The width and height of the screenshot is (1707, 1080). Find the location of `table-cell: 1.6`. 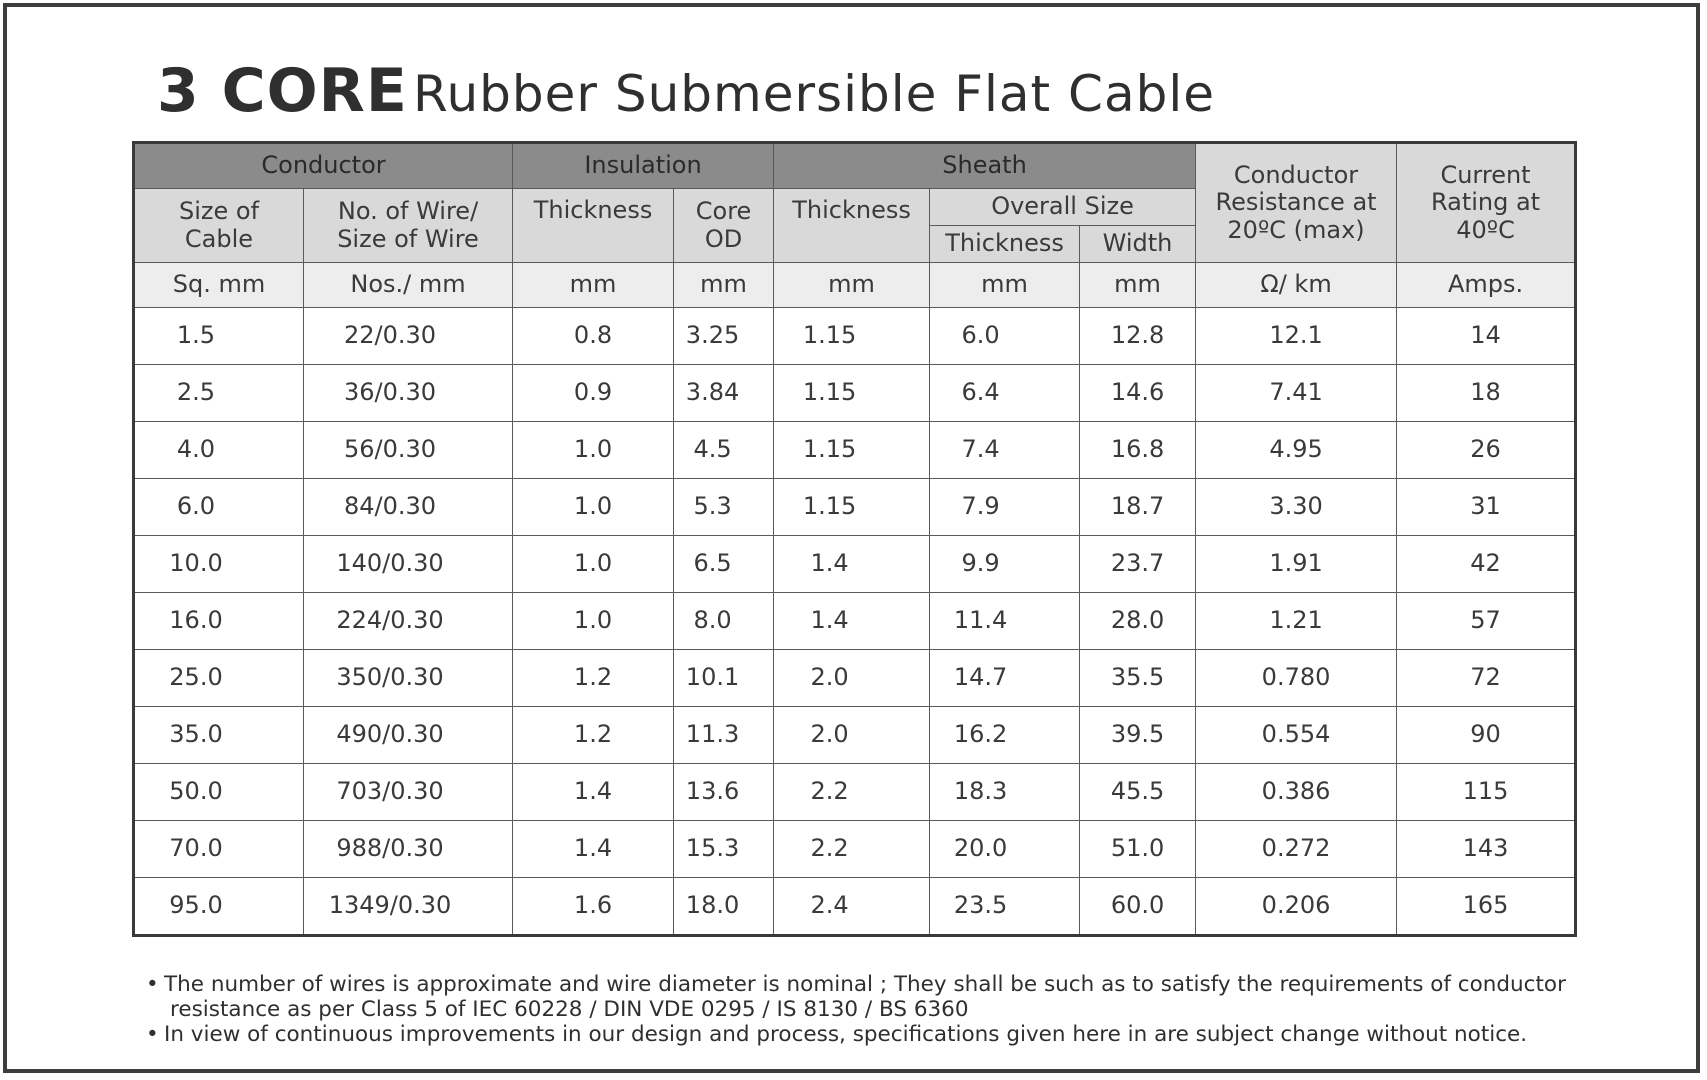

table-cell: 1.6 is located at coordinates (593, 906).